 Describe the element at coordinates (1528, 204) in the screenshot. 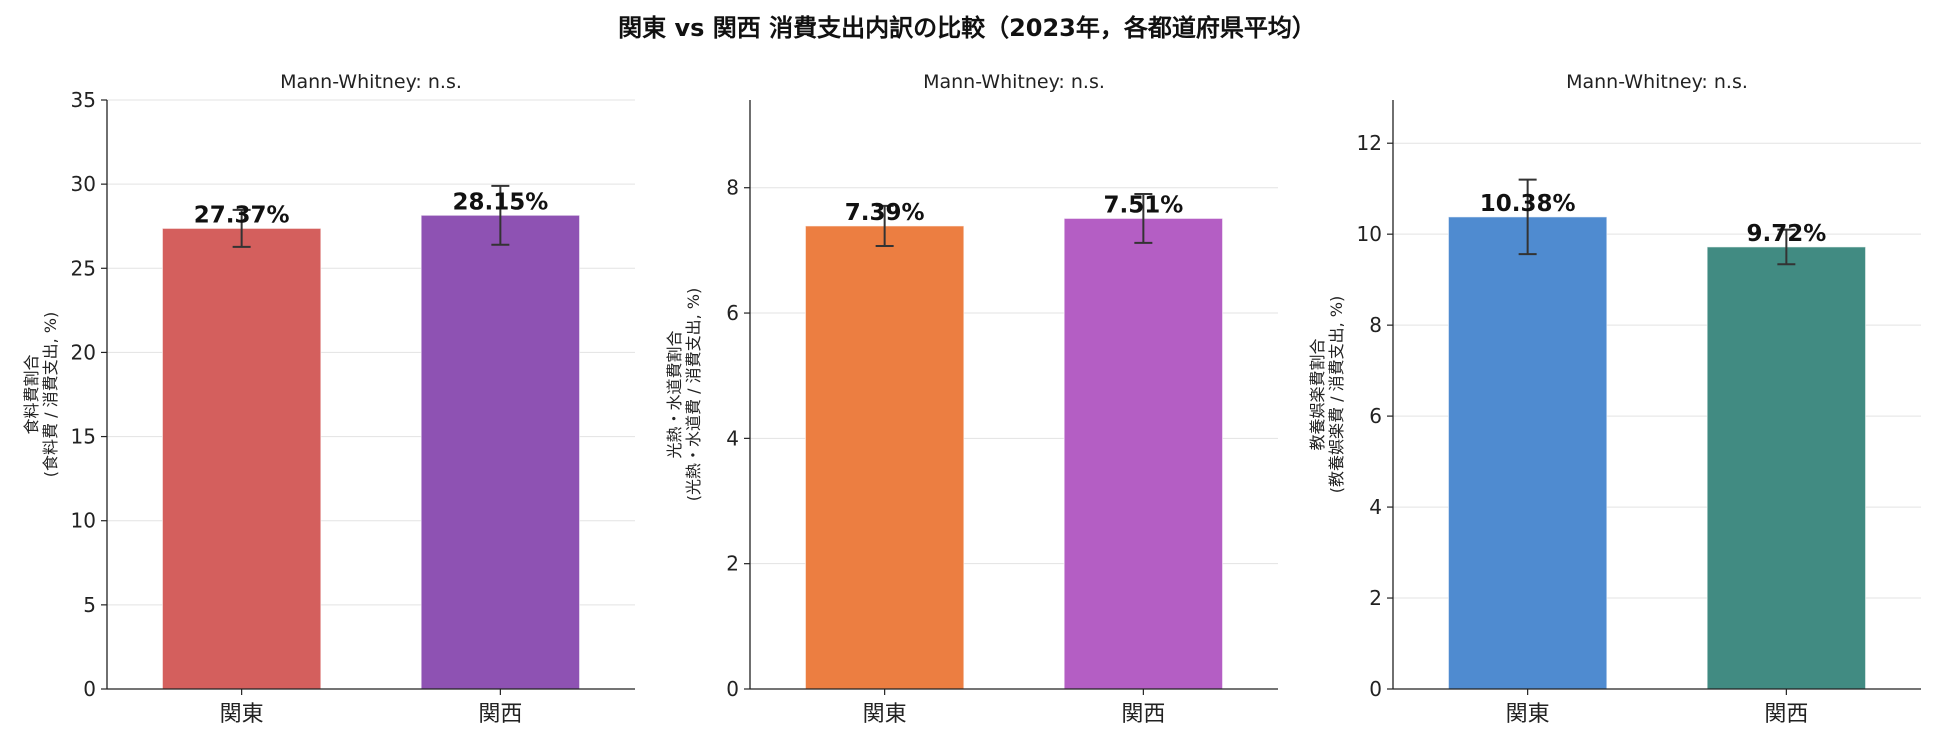

I see `data-label: 10.38%` at that location.